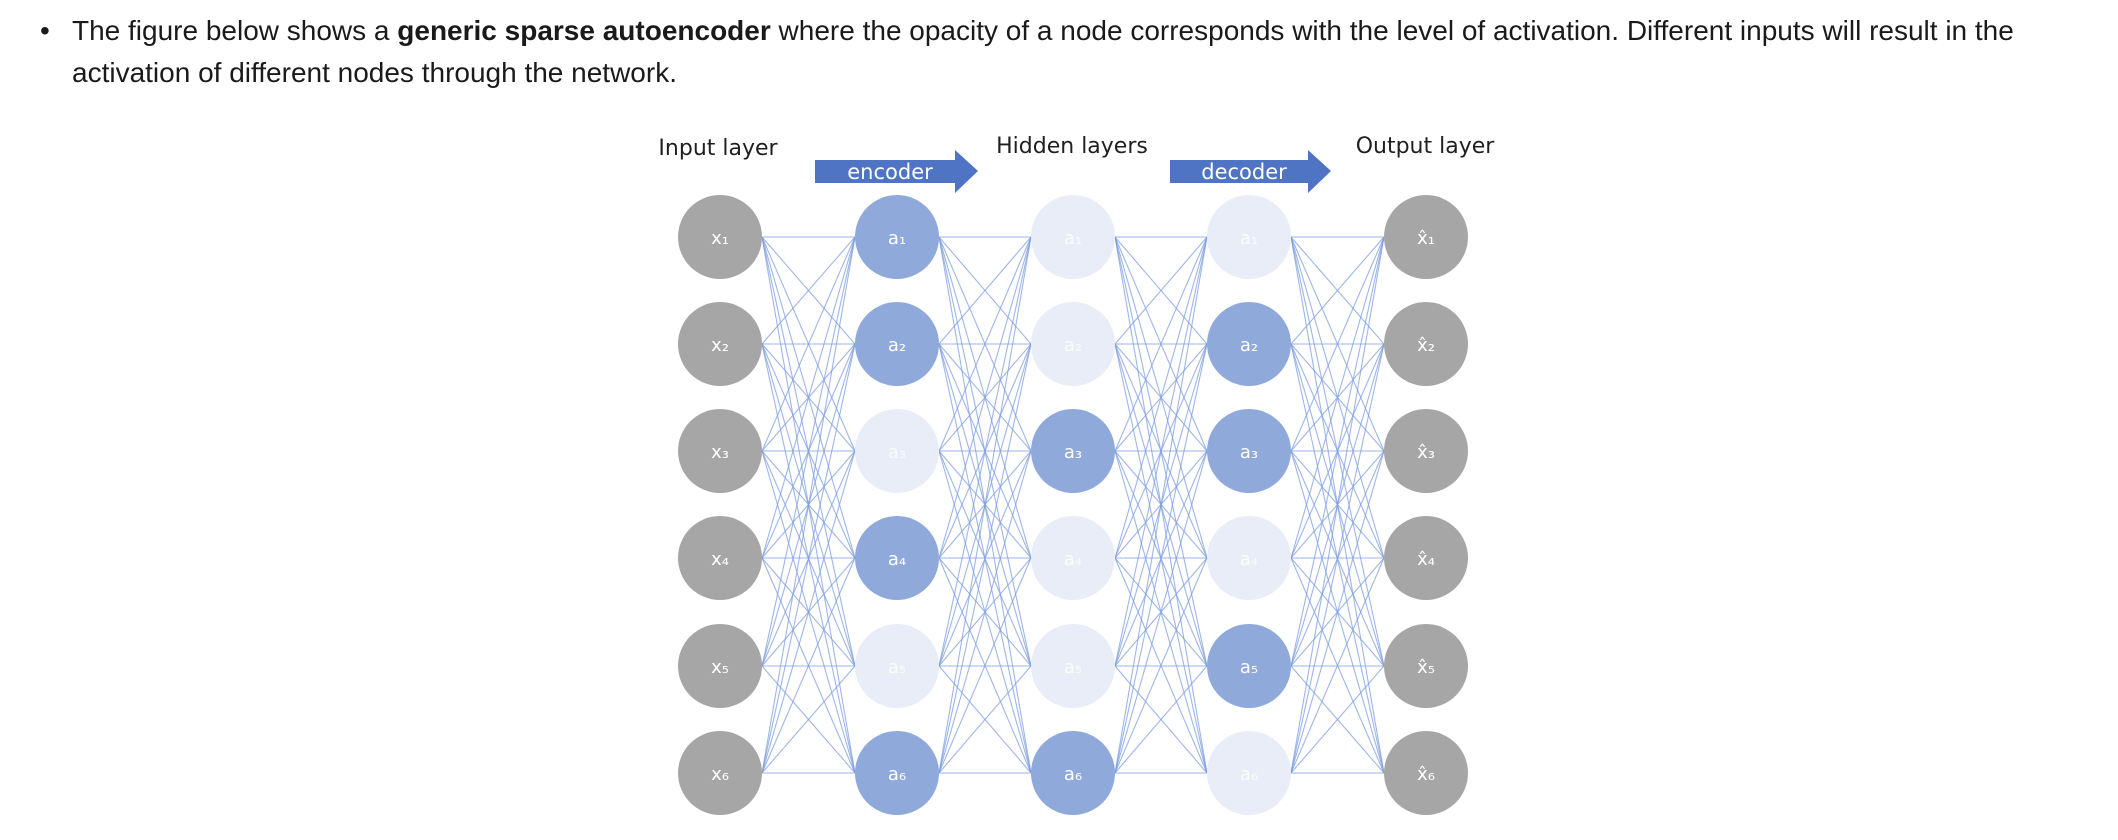 Image resolution: width=2118 pixels, height=840 pixels. I want to click on node-hidden-3-2: a₂, so click(1249, 344).